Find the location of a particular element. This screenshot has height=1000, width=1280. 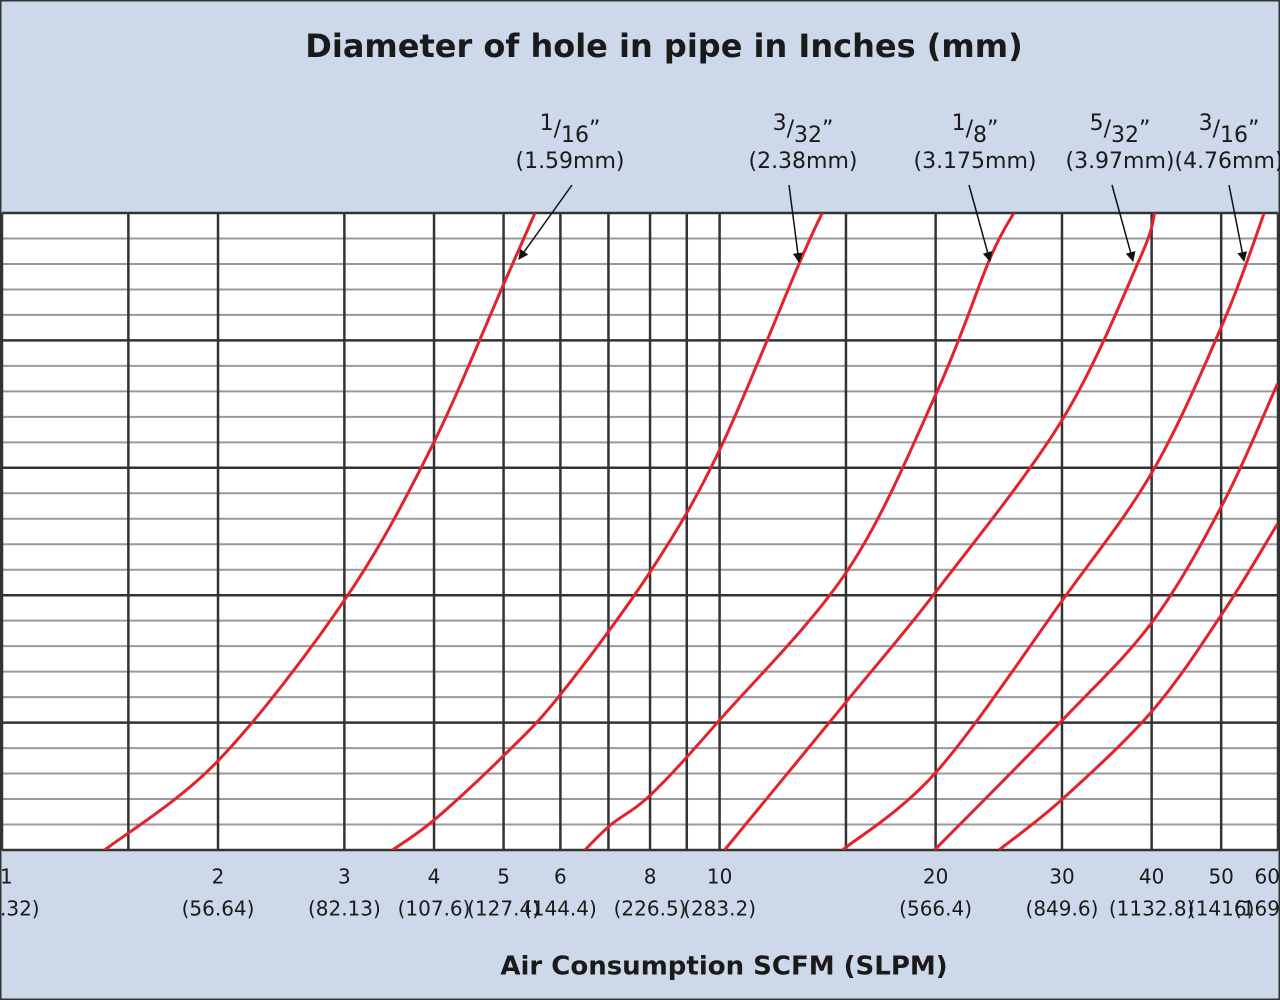

series-label: 3/32” is located at coordinates (803, 129).